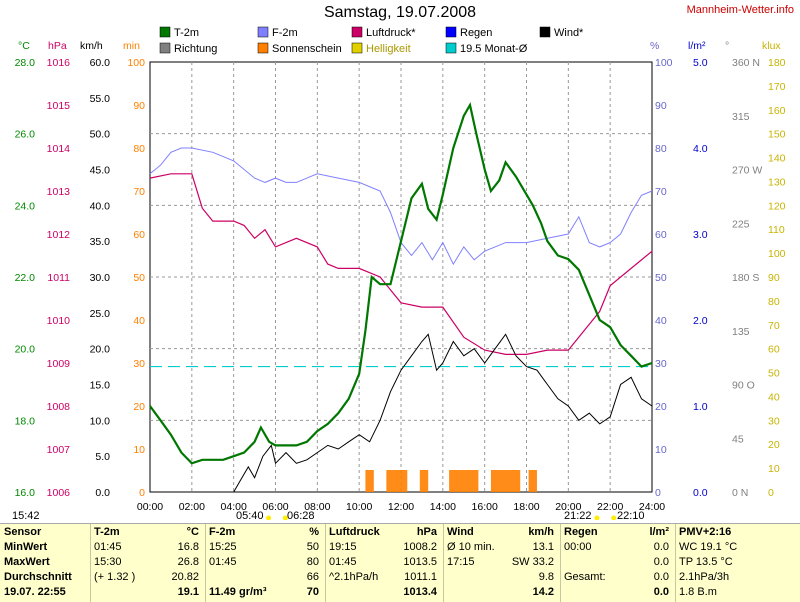  What do you see at coordinates (26, 547) in the screenshot?
I see `row-label: MinWert` at bounding box center [26, 547].